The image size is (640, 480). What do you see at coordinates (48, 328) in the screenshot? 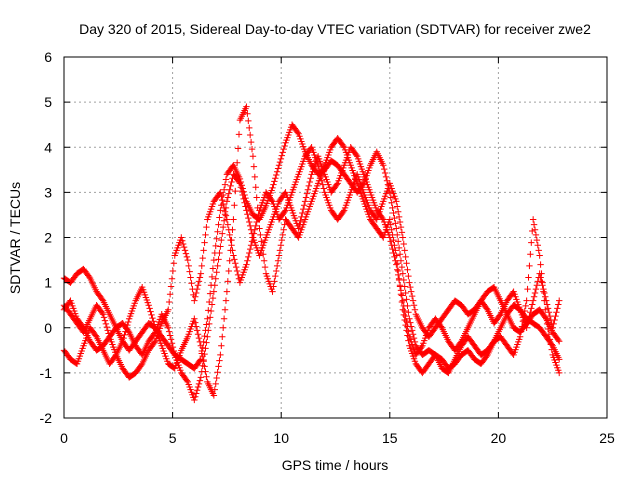
I see `y-tick-label: 0` at bounding box center [48, 328].